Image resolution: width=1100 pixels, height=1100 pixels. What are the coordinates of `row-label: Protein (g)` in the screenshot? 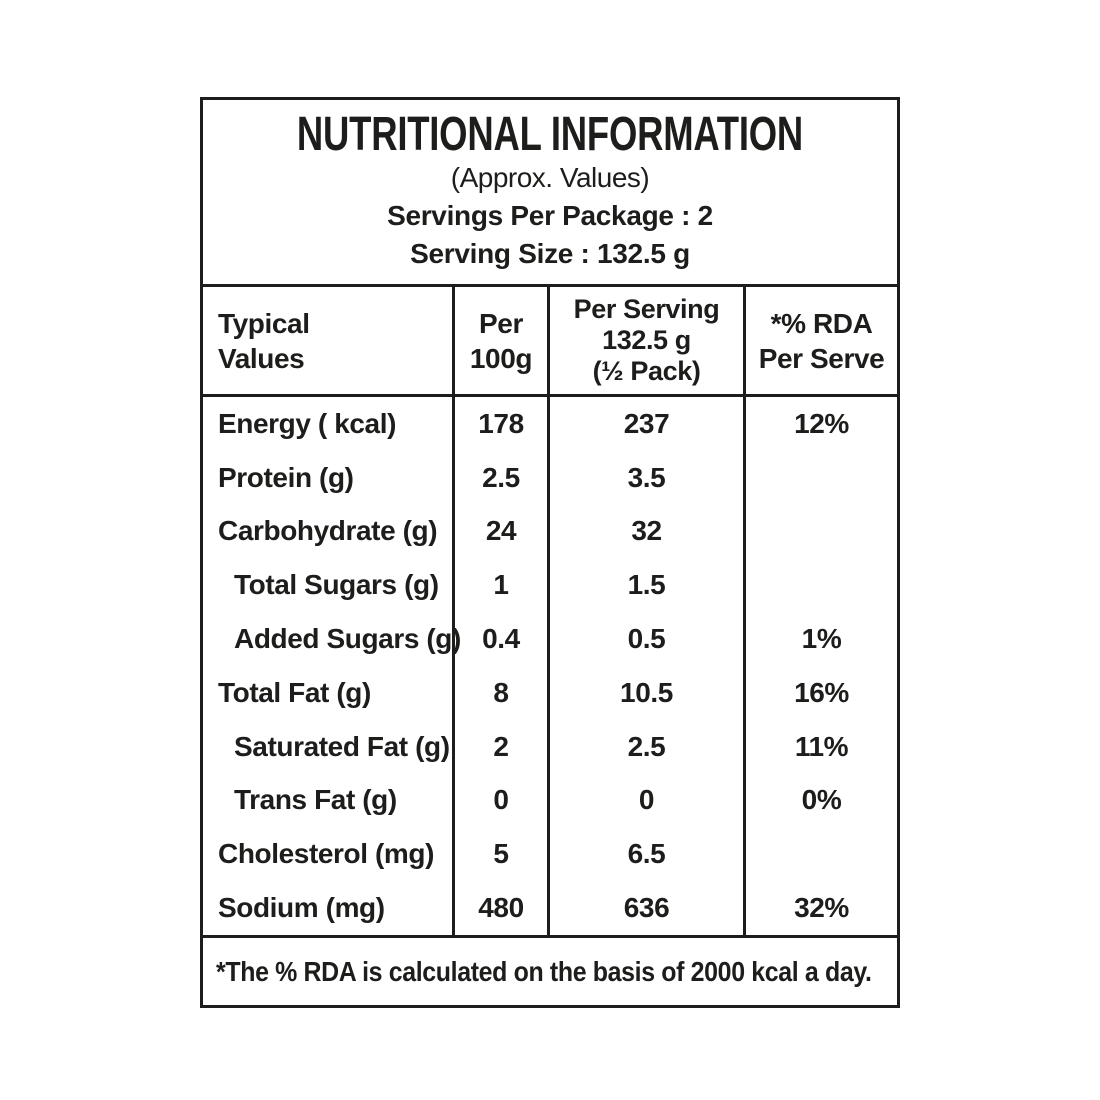 It's located at (329, 477).